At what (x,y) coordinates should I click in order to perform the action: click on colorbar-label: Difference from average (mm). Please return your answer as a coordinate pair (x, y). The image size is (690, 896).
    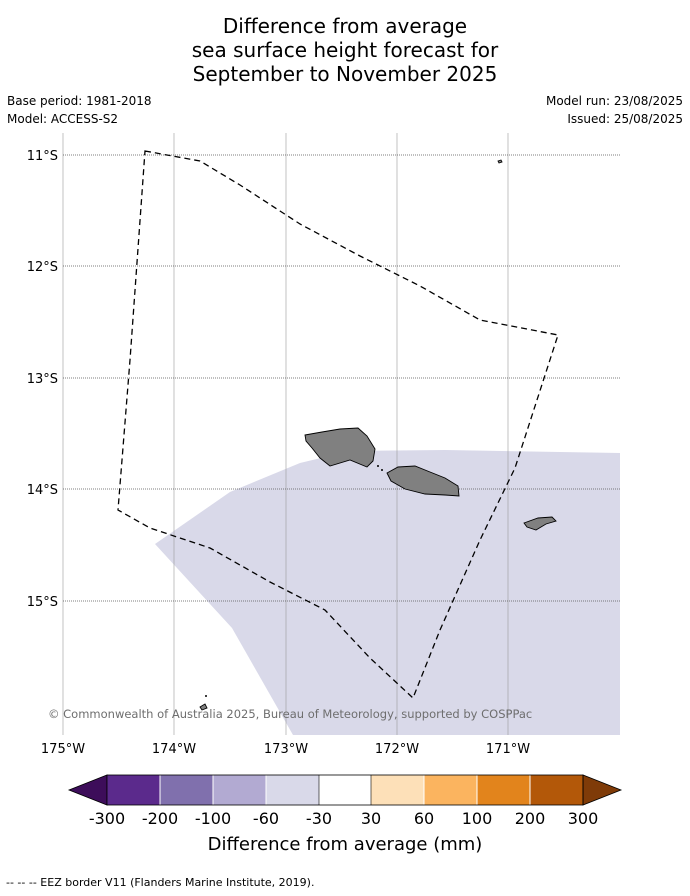
    Looking at the image, I should click on (345, 844).